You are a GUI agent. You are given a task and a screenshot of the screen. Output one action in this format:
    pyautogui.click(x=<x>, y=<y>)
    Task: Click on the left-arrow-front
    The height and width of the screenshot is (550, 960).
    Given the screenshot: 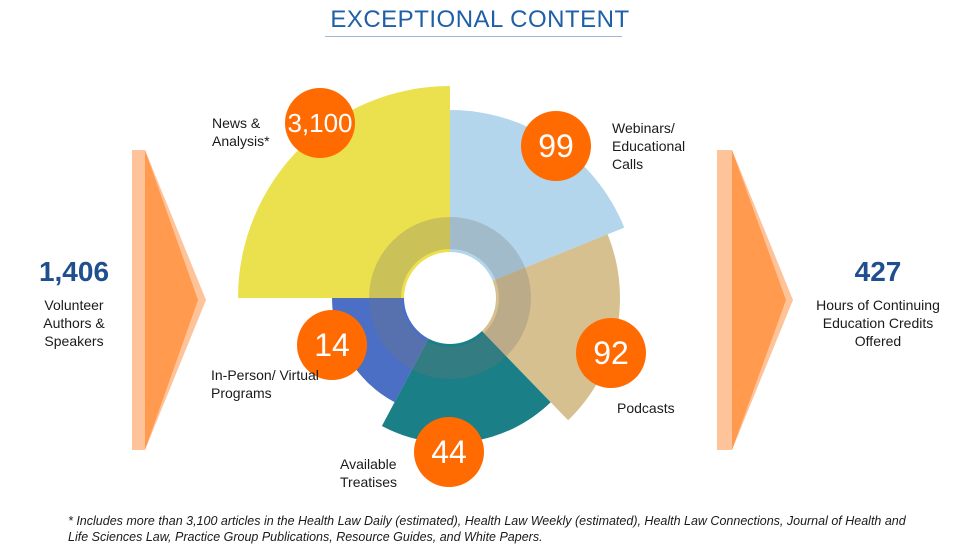 What is the action you would take?
    pyautogui.click(x=171, y=300)
    